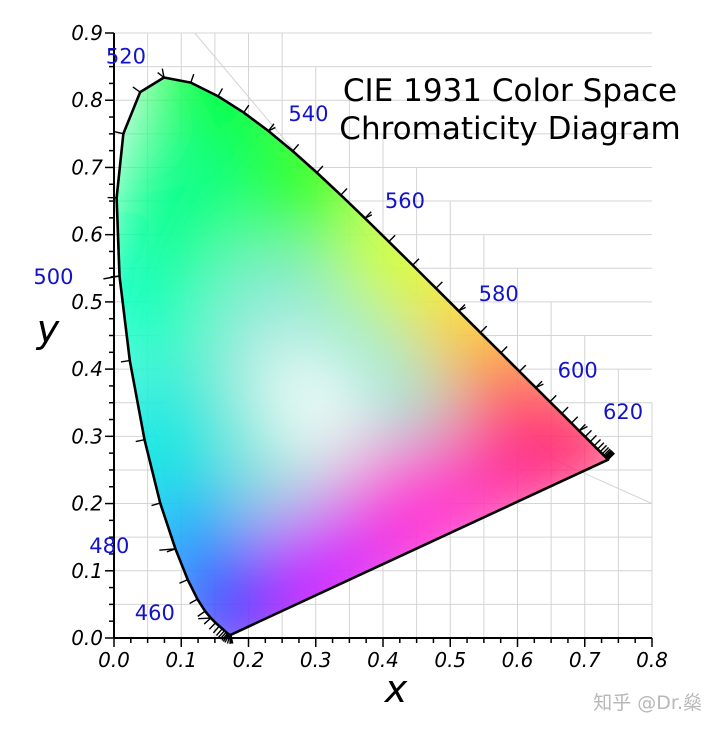 This screenshot has height=733, width=720. Describe the element at coordinates (87, 571) in the screenshot. I see `y-tick-label: 0.1` at that location.